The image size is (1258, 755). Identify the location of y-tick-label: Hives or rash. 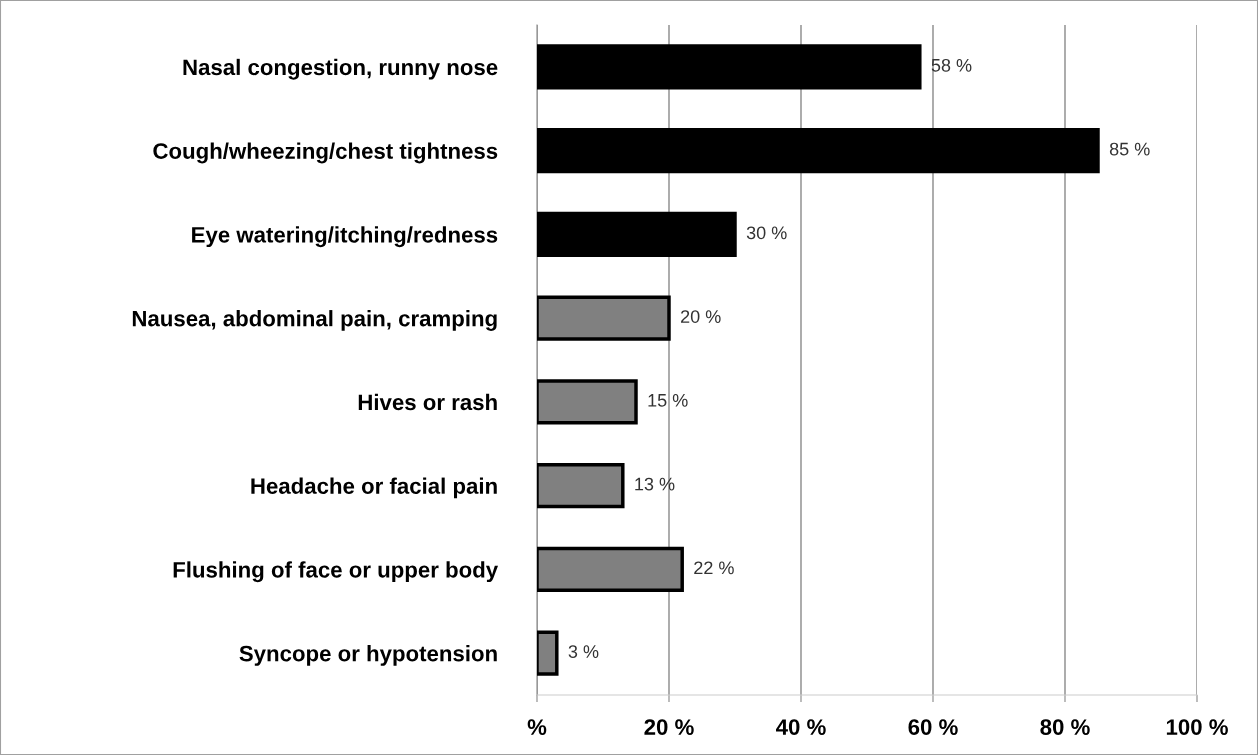
(427, 402).